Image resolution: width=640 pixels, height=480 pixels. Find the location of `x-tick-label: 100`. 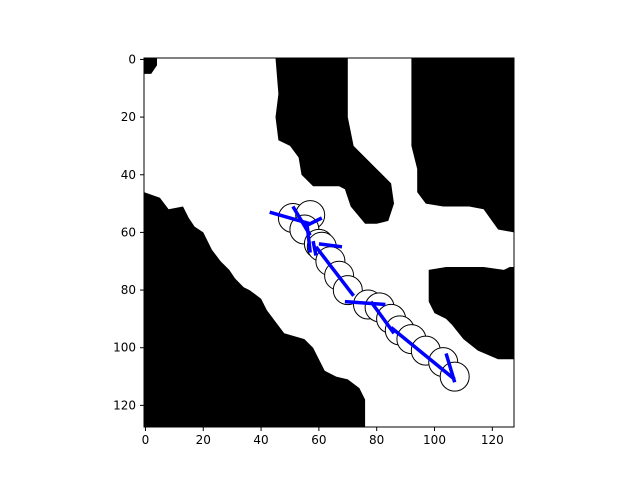

x-tick-label: 100 is located at coordinates (434, 440).